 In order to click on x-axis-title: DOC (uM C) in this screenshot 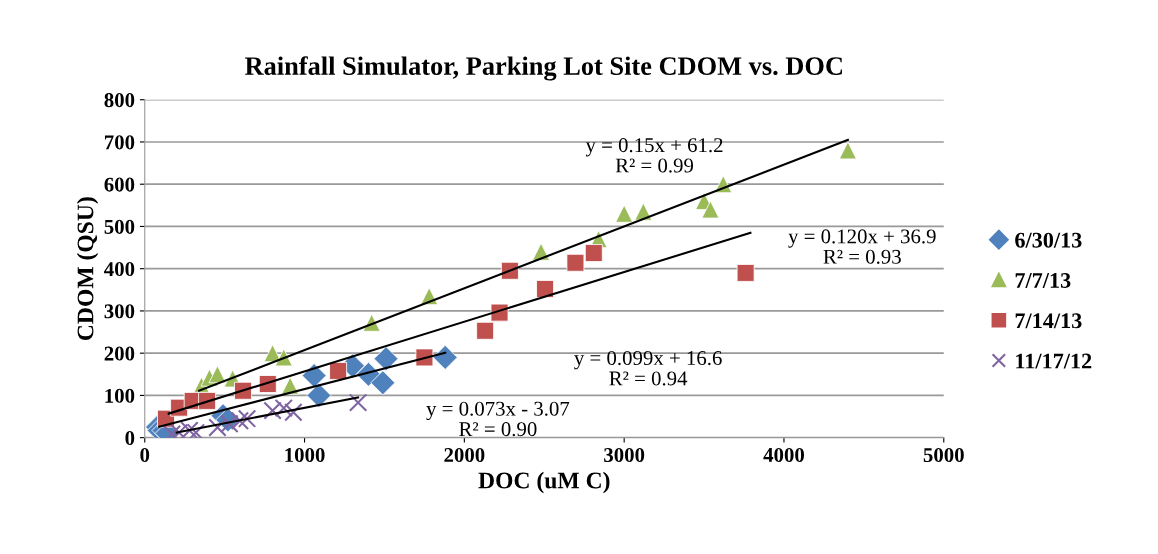, I will do `click(544, 482)`.